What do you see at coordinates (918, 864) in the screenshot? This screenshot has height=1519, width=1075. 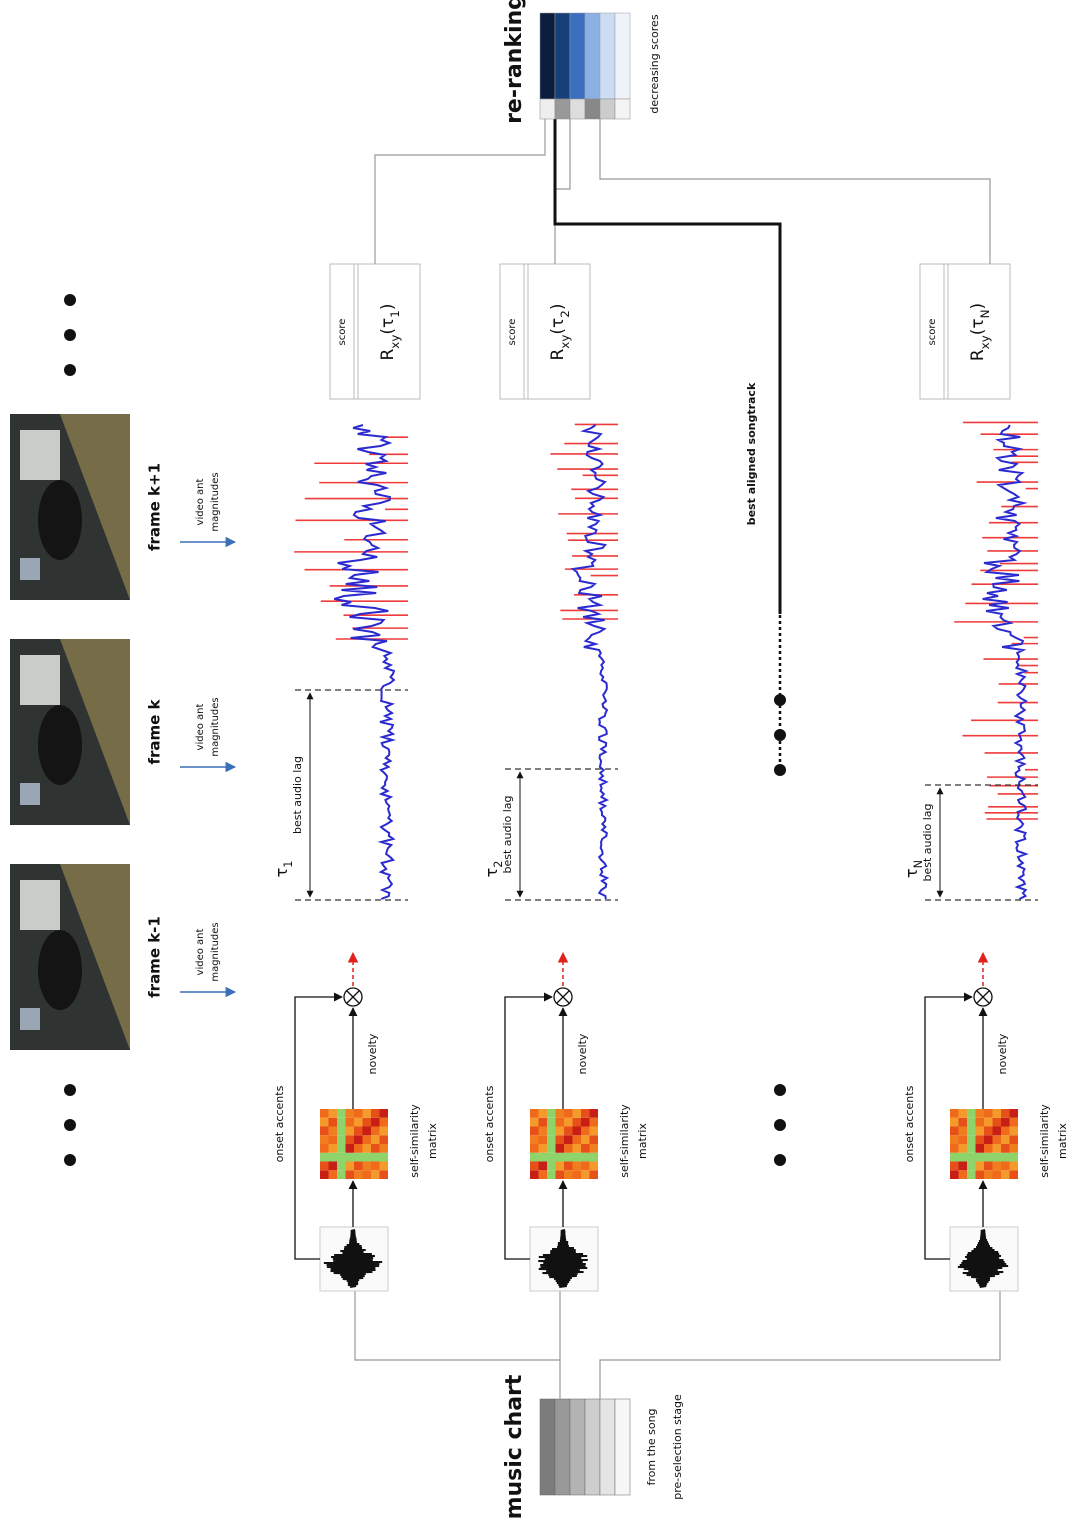 I see `lag-symbol-part: N` at bounding box center [918, 864].